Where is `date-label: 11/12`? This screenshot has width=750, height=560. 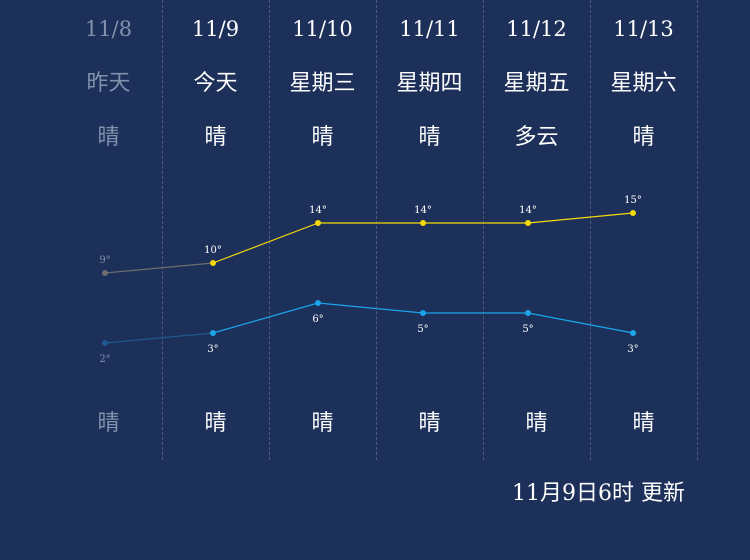 date-label: 11/12 is located at coordinates (536, 29).